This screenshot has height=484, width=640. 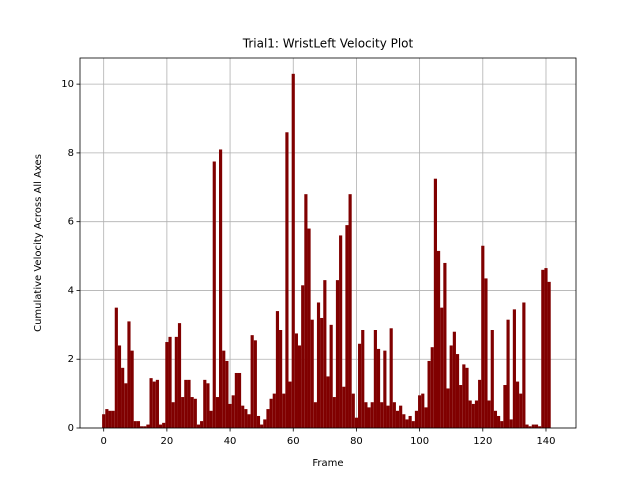 What do you see at coordinates (71, 222) in the screenshot?
I see `y-tick-label: 6` at bounding box center [71, 222].